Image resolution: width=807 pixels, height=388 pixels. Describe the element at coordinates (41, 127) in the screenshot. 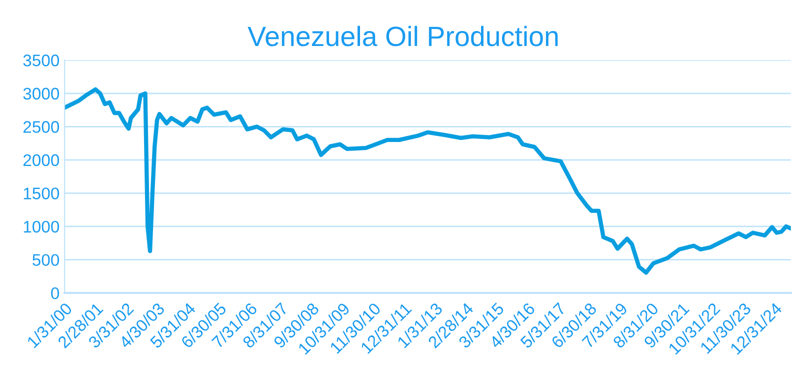

I see `y-tick-label: 2500` at that location.